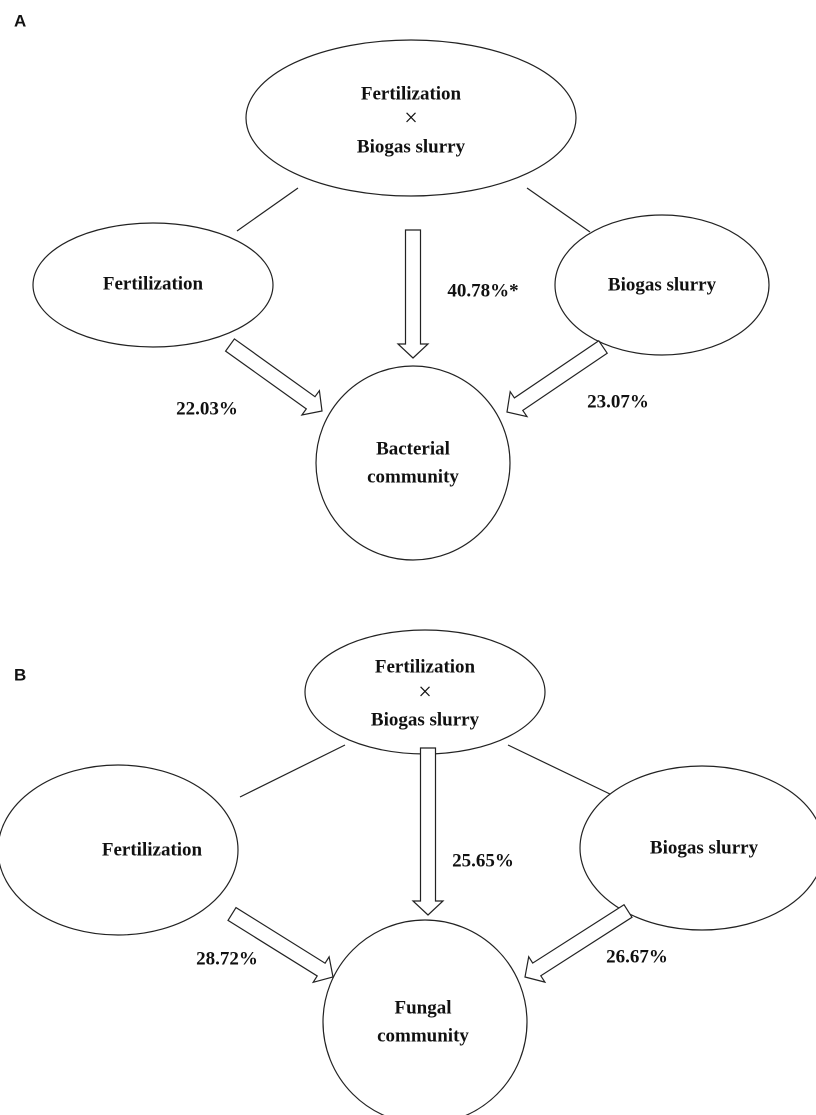 The height and width of the screenshot is (1115, 816). Describe the element at coordinates (413, 448) in the screenshot. I see `node-text: Bacterial` at that location.